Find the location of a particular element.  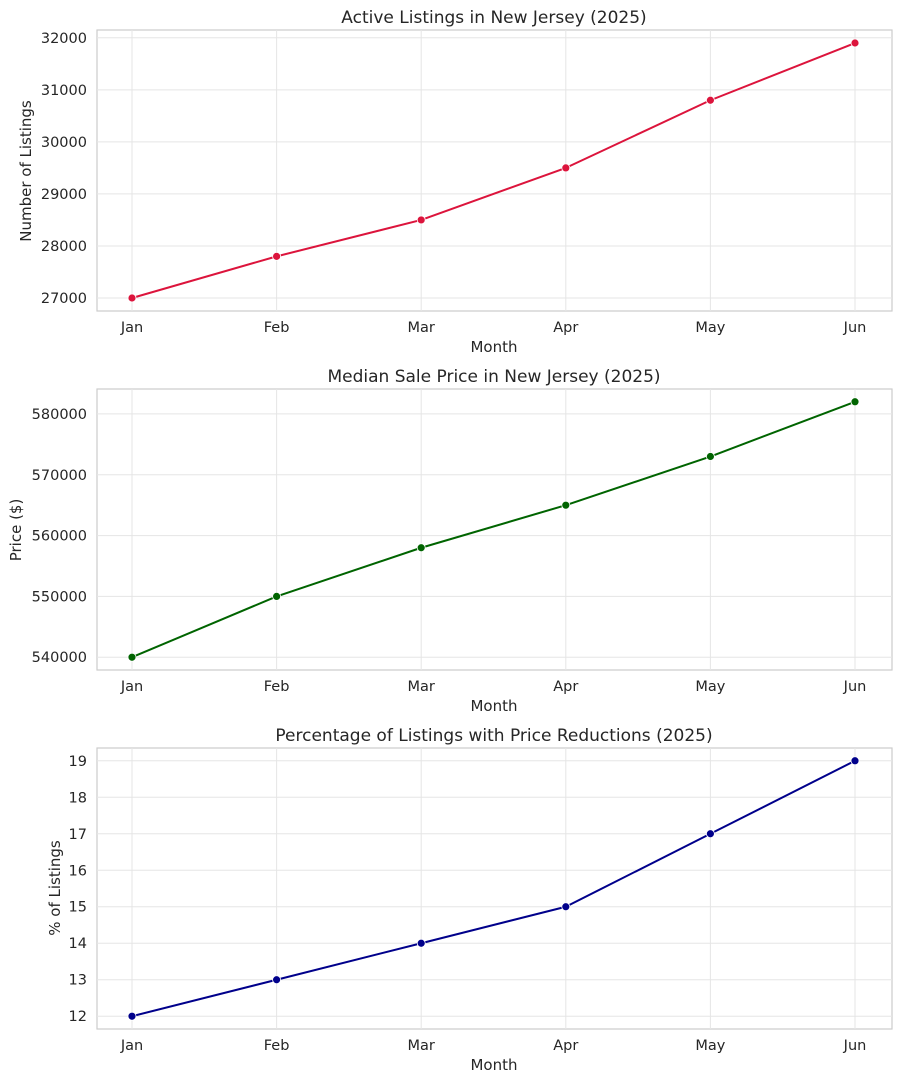

chart-title: Median Sale Price in New Jersey (2025) is located at coordinates (493, 377).